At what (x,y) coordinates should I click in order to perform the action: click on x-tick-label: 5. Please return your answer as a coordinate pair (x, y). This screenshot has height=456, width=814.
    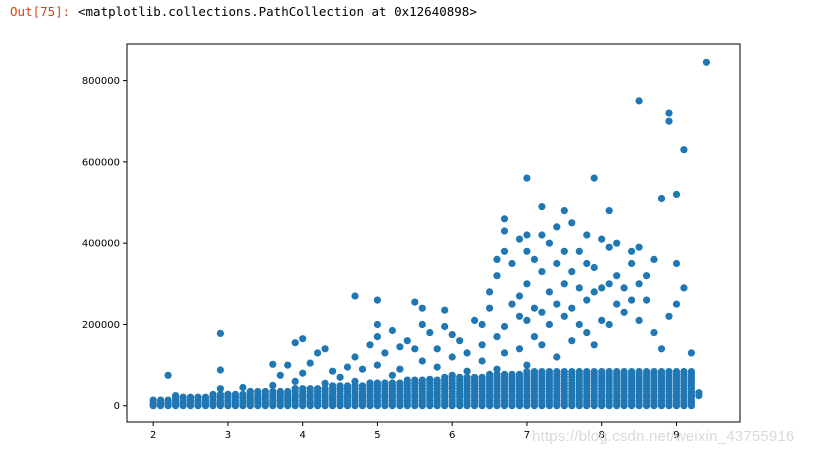
    Looking at the image, I should click on (377, 435).